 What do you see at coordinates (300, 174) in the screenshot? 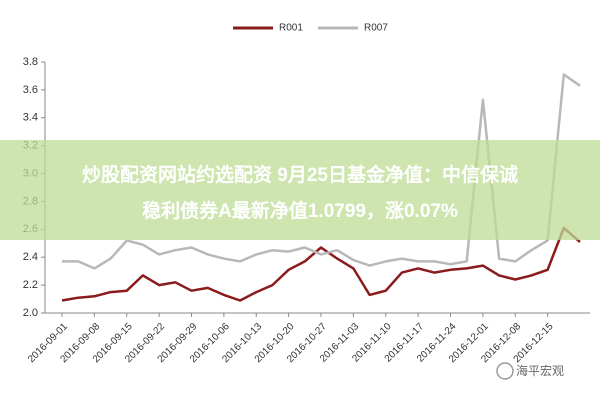
I see `overlay-text: 炒股配资网站约选配资 9月25日基金净值：中信保诚` at bounding box center [300, 174].